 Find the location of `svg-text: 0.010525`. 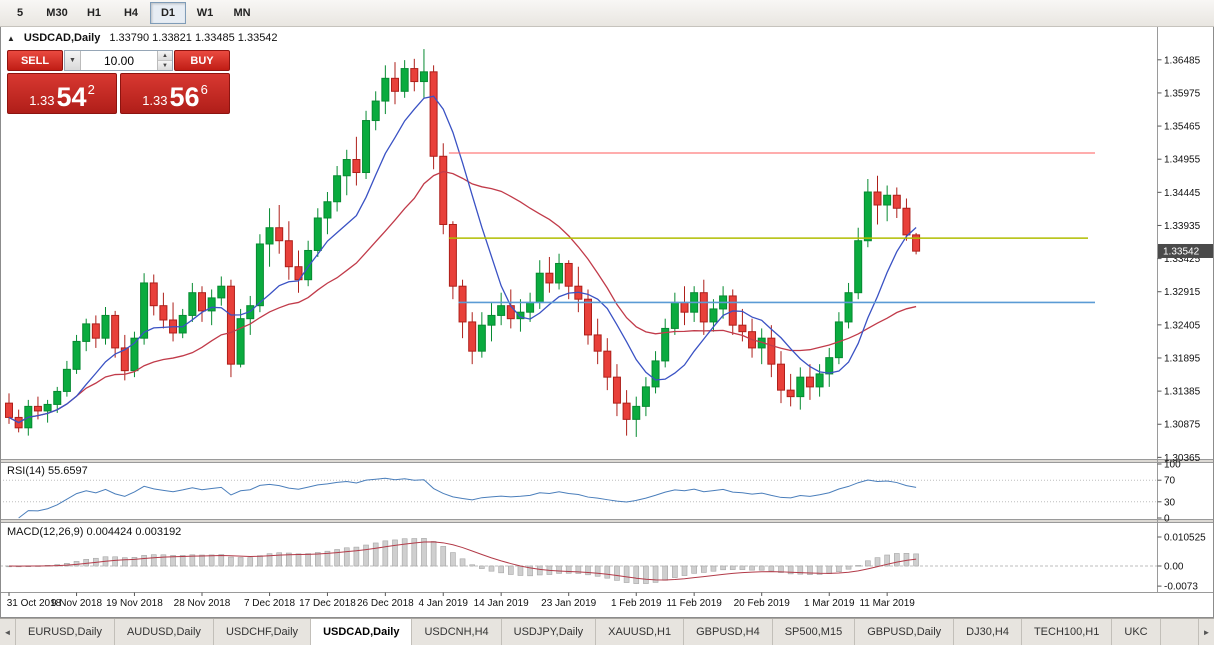

svg-text: 0.010525 is located at coordinates (1185, 538).